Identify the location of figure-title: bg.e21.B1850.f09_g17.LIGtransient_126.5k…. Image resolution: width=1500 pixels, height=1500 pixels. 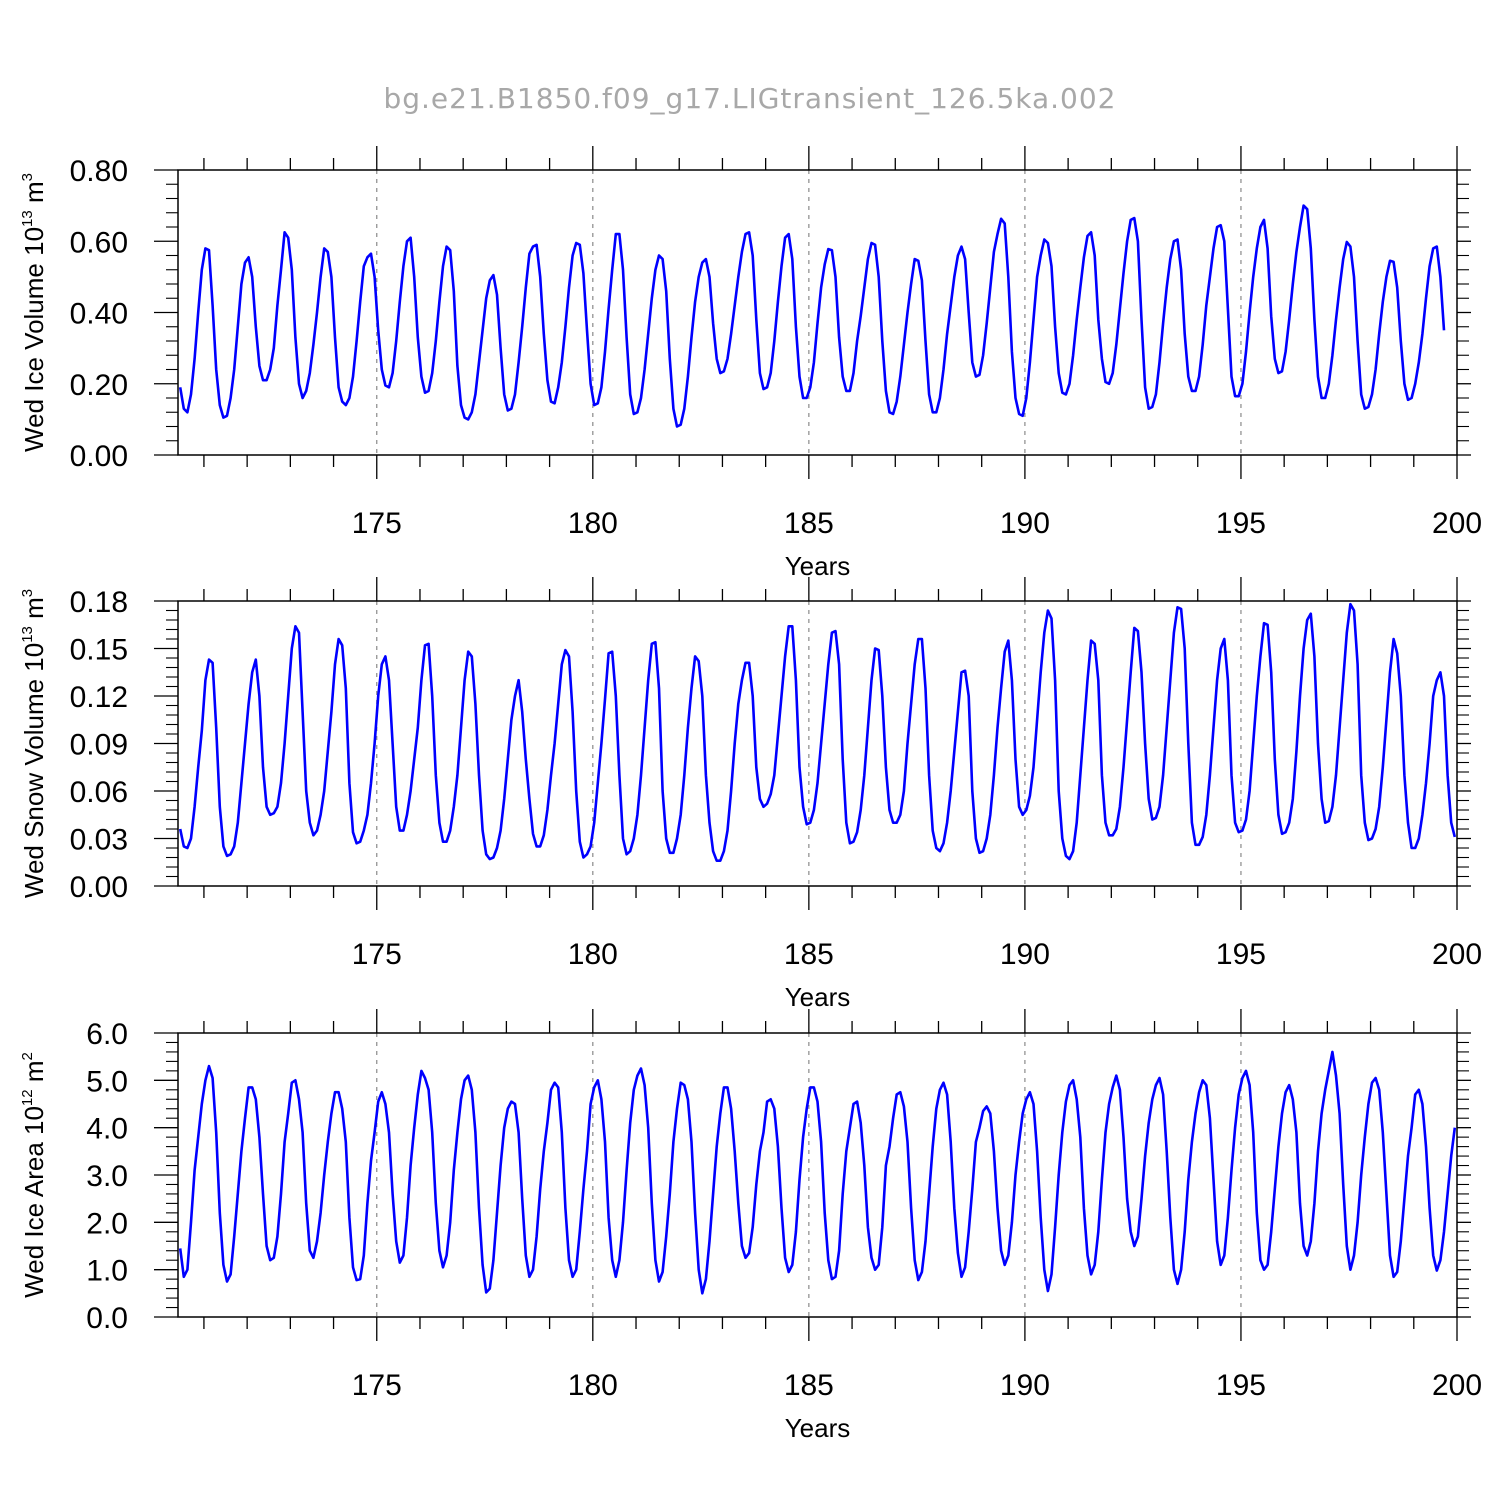
(749, 98).